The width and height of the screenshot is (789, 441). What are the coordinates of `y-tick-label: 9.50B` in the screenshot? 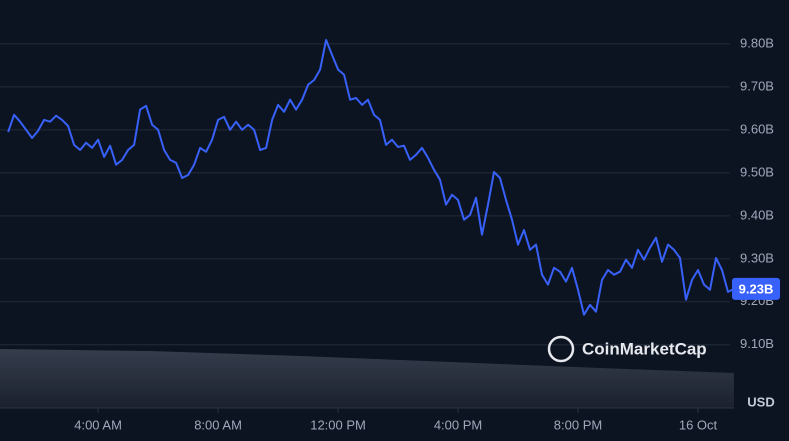 It's located at (757, 171).